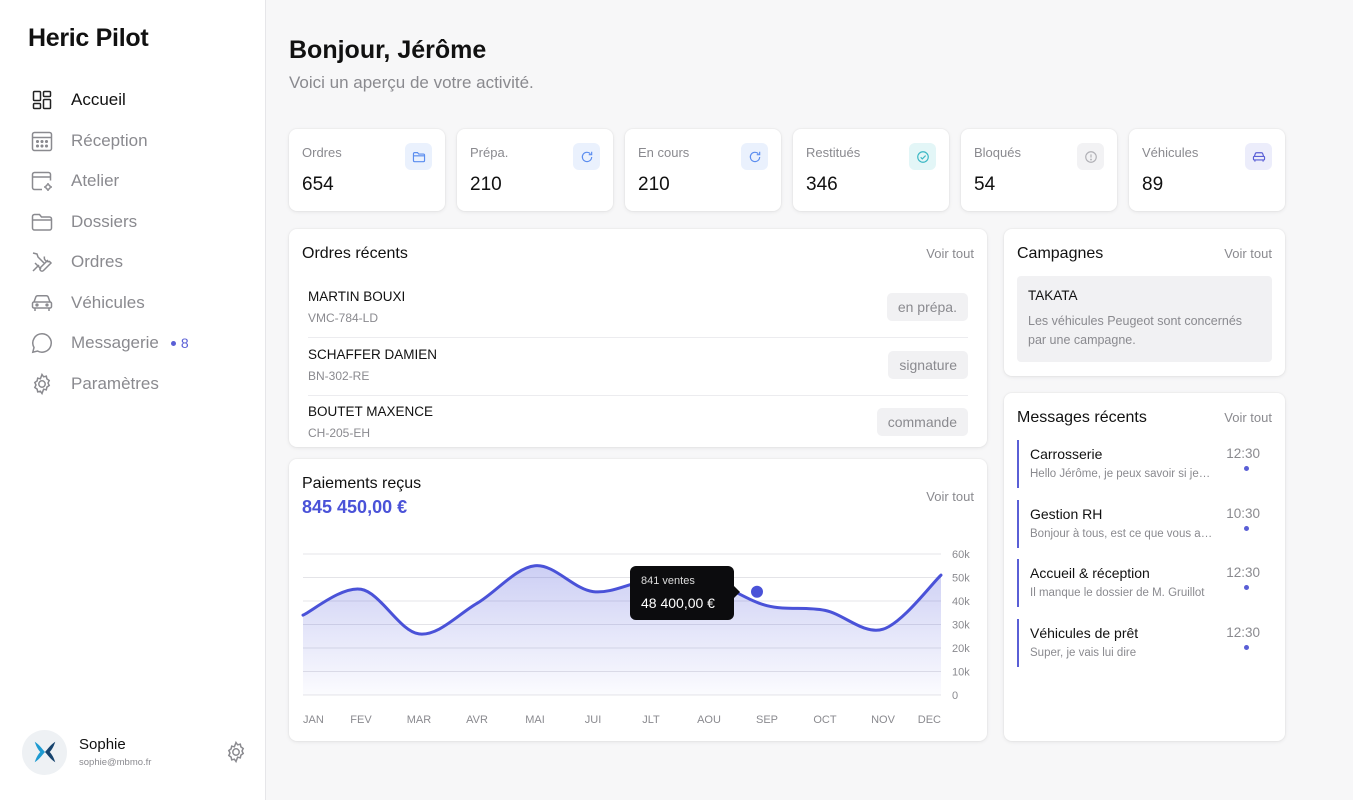 The height and width of the screenshot is (800, 1353). I want to click on sidebar-item-label: Accueil, so click(98, 100).